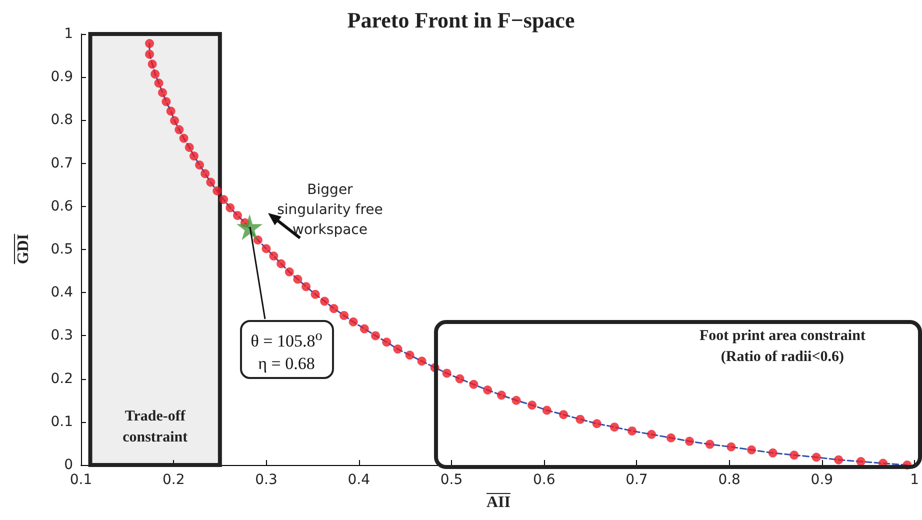 This screenshot has height=520, width=922. I want to click on chart-title: Pareto Front in F−space, so click(461, 20).